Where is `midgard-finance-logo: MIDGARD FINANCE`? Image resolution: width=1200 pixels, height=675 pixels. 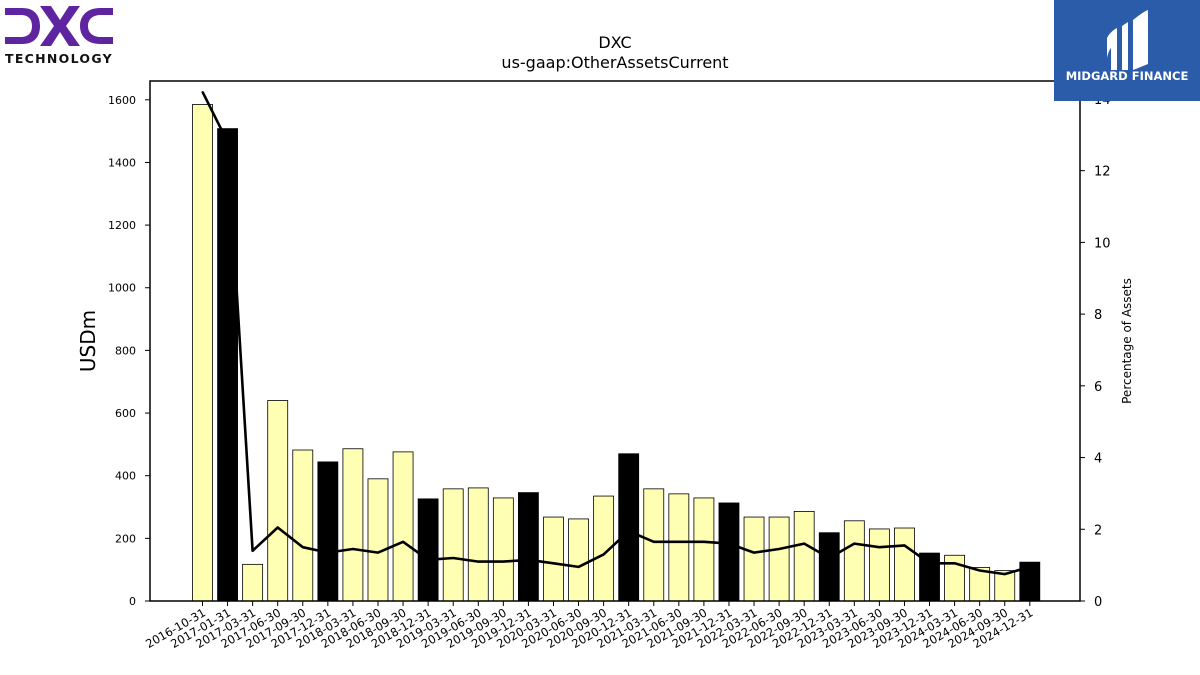
midgard-finance-logo: MIDGARD FINANCE is located at coordinates (1127, 50).